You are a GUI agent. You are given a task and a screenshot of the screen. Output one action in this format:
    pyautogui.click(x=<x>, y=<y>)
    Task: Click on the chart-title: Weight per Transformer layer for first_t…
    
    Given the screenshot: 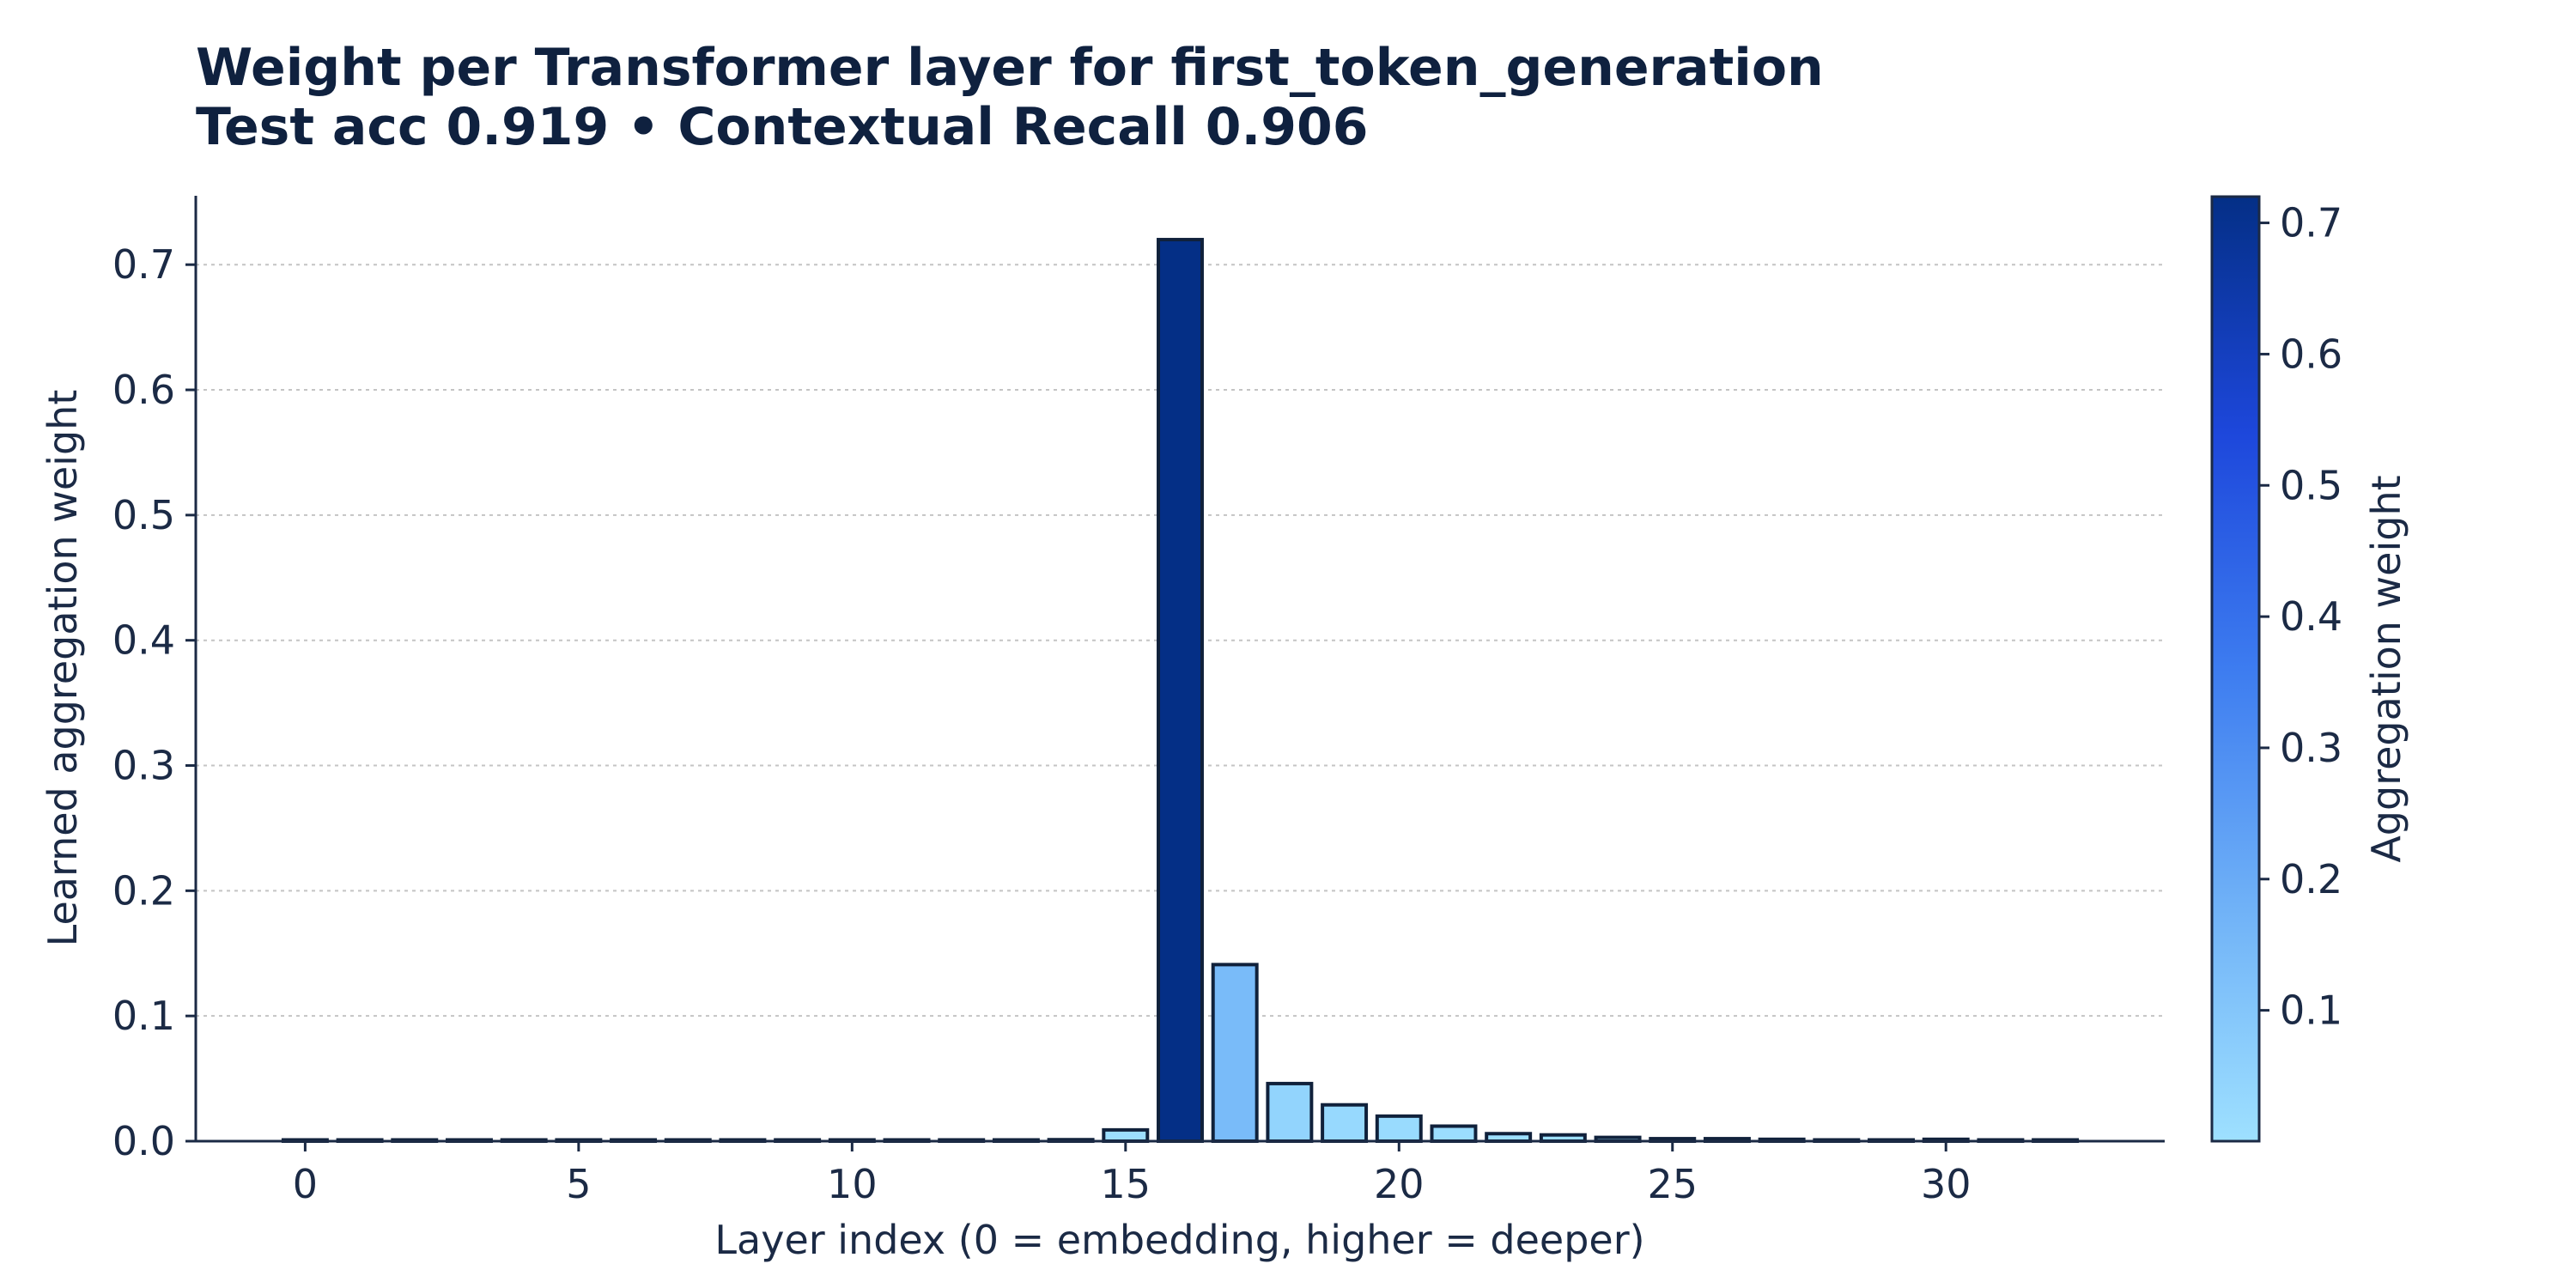 What is the action you would take?
    pyautogui.click(x=1010, y=68)
    